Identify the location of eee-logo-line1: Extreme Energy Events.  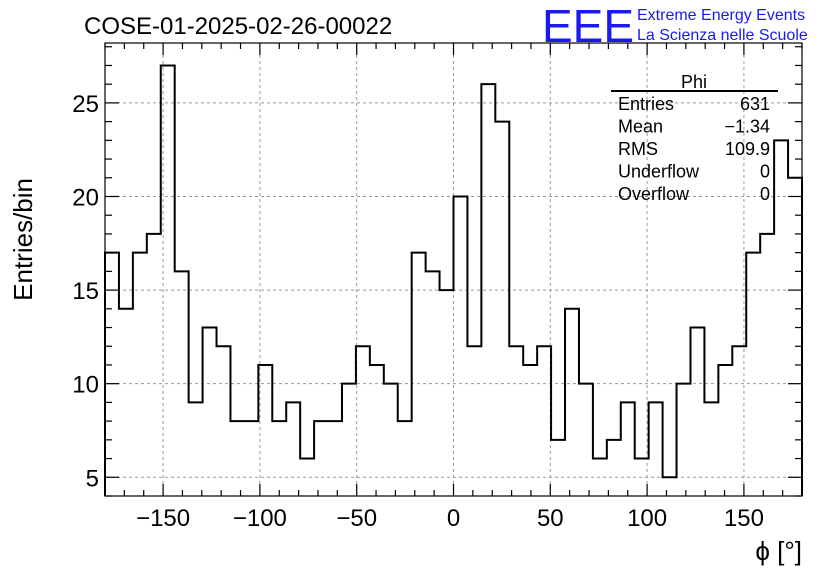
(721, 15).